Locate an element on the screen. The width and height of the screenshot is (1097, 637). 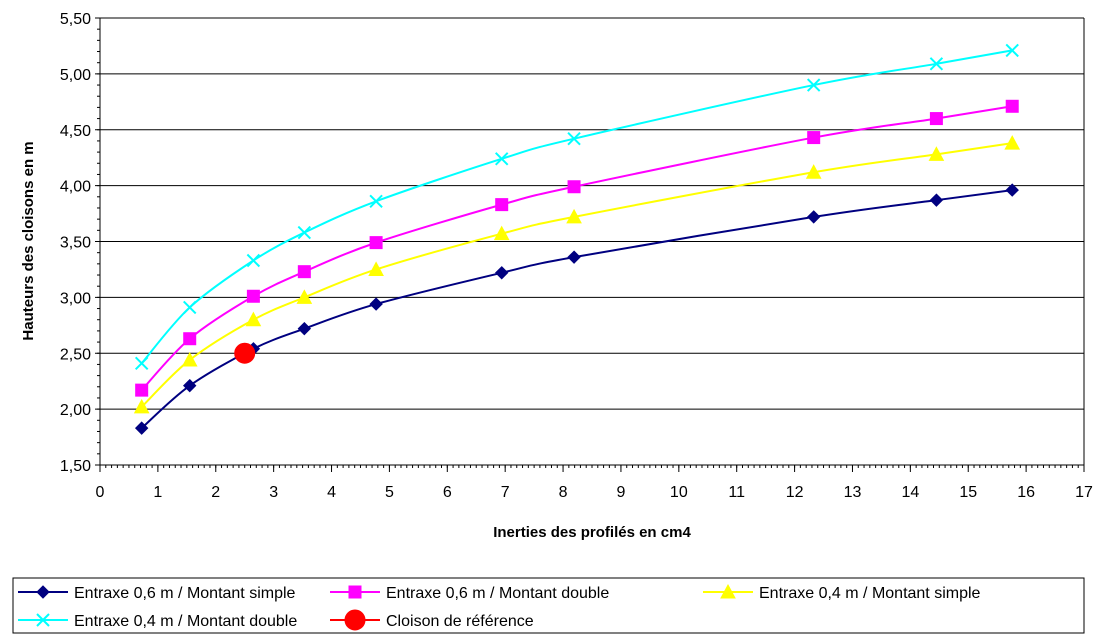
legend-label: Cloison de référence is located at coordinates (460, 621).